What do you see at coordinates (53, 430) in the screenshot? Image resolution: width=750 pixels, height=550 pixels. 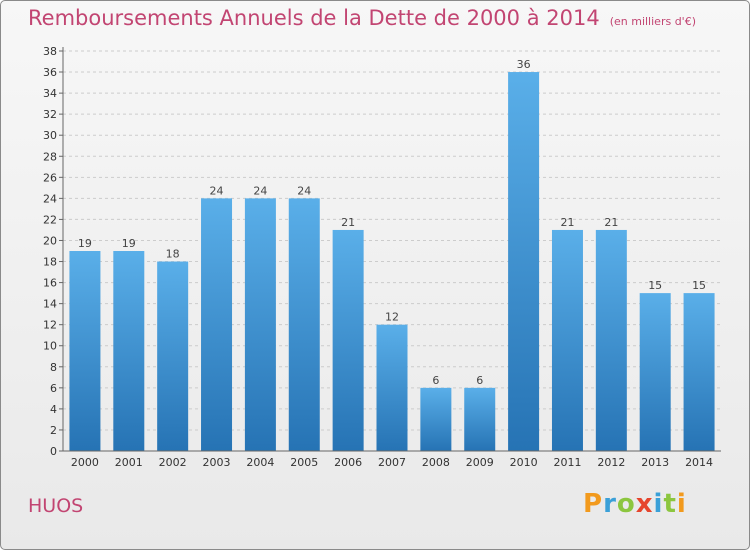 I see `y-tick-label: 2` at bounding box center [53, 430].